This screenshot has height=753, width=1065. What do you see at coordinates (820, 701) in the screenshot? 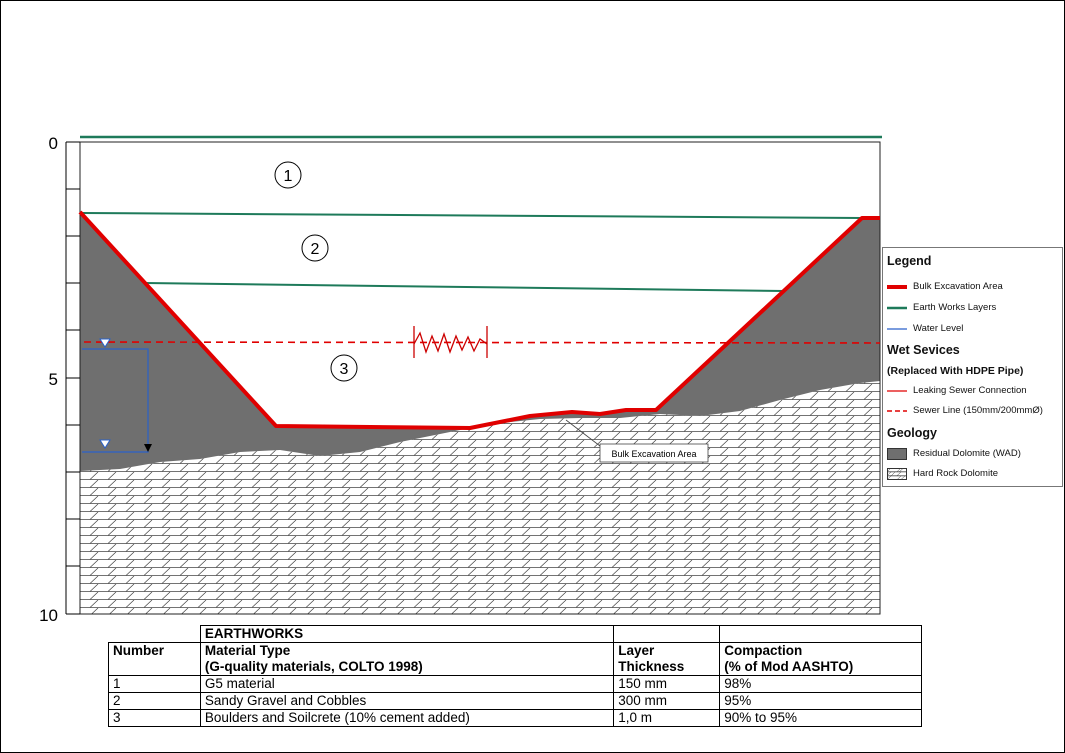
I see `cell-compaction: 95%` at bounding box center [820, 701].